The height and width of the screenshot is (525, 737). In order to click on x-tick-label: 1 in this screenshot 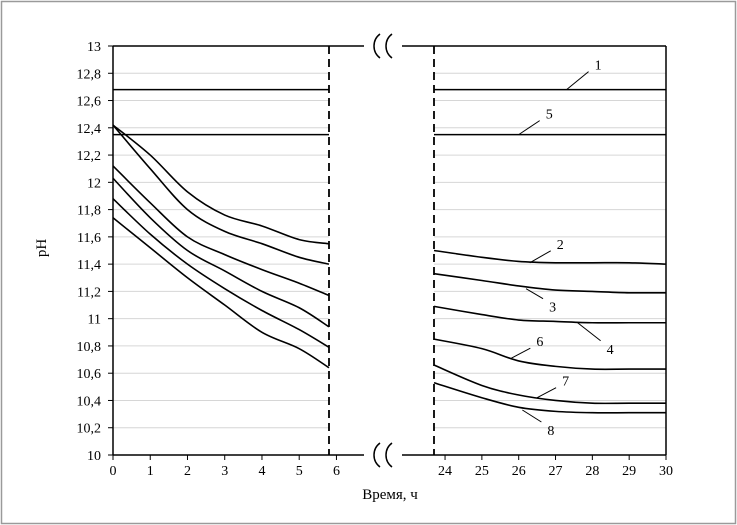, I will do `click(150, 471)`.